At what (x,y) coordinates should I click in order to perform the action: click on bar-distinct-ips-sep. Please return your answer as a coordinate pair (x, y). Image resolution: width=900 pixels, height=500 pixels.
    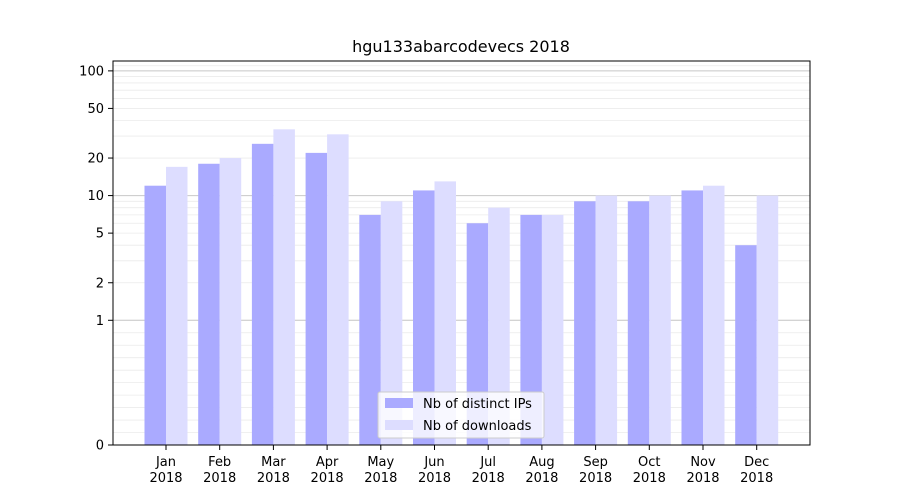
    Looking at the image, I should click on (585, 323).